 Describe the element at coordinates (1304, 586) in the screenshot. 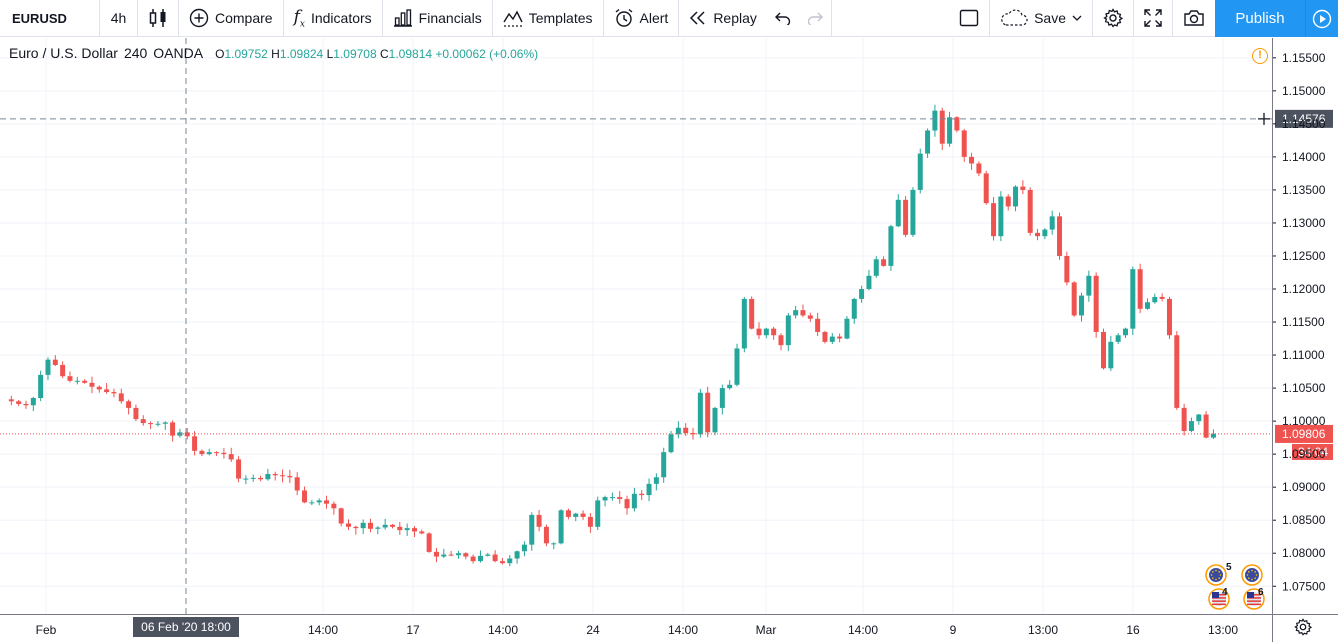

I see `y-tick-label: 1.07500` at that location.